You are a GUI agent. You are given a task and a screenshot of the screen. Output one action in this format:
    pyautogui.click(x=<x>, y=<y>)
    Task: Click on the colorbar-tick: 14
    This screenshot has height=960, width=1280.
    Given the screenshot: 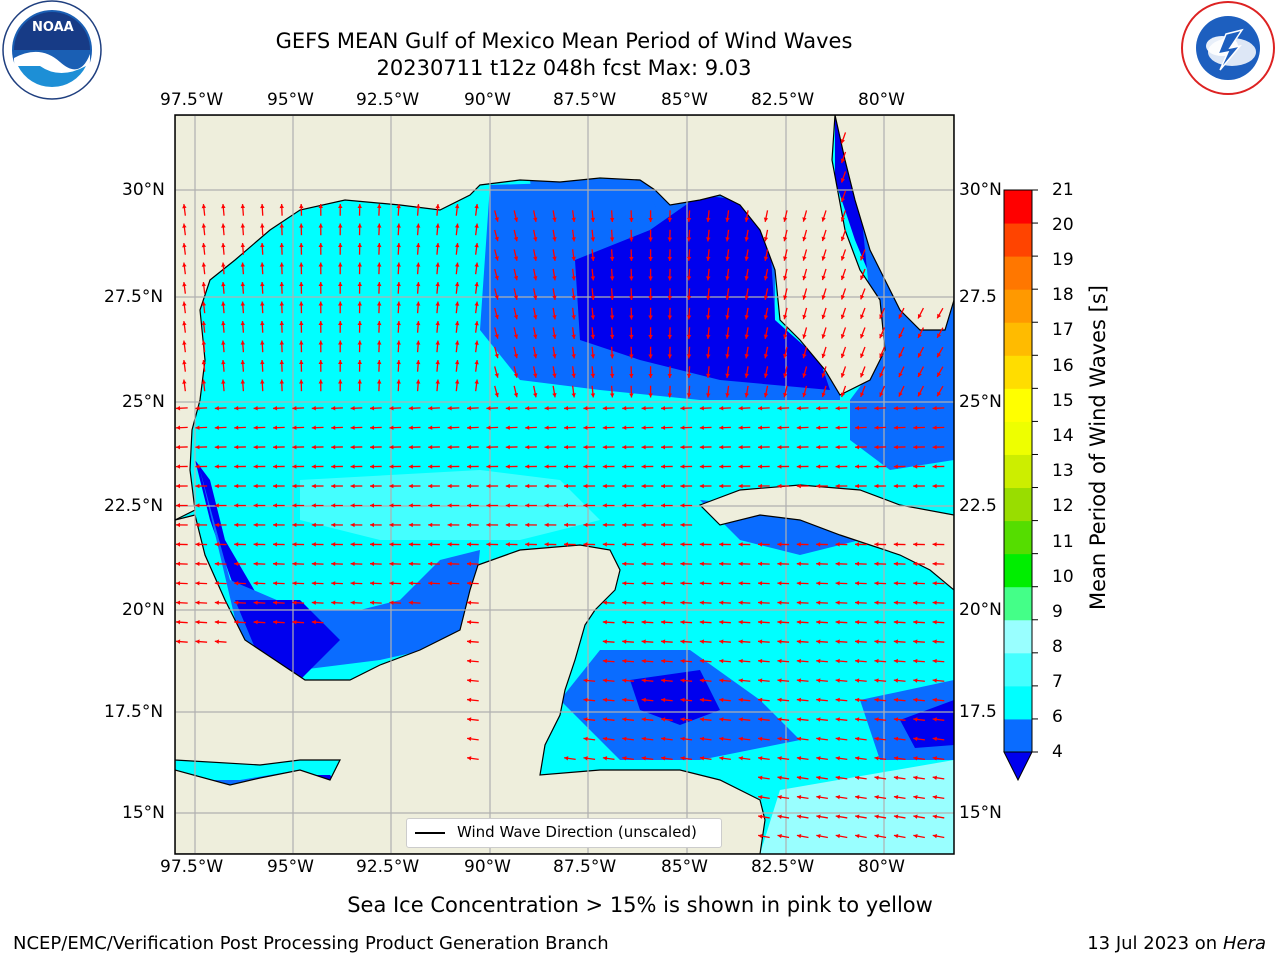 What is the action you would take?
    pyautogui.click(x=1063, y=436)
    